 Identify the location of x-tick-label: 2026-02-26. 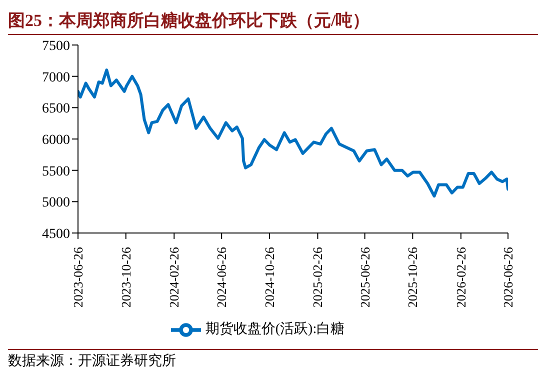
(460, 277).